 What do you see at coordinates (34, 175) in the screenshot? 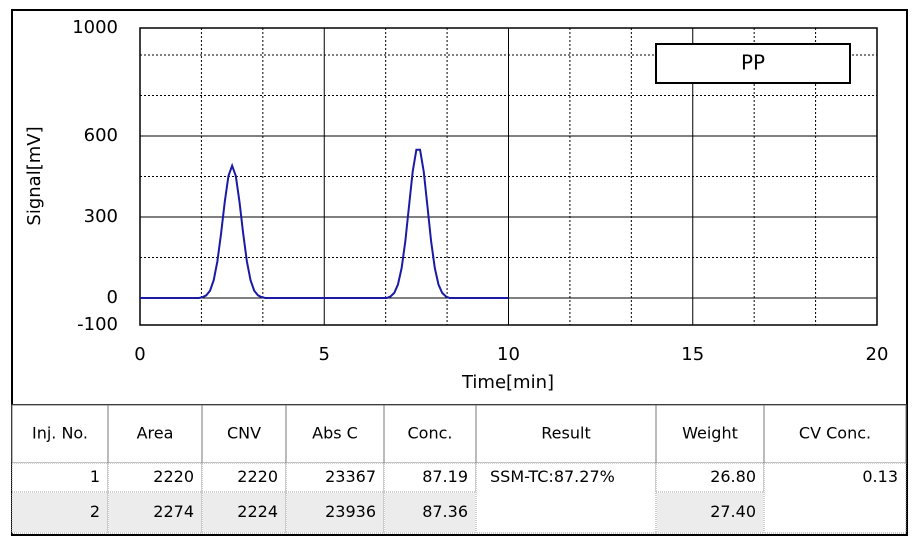
I see `y-axis-title: Signal[mV]` at bounding box center [34, 175].